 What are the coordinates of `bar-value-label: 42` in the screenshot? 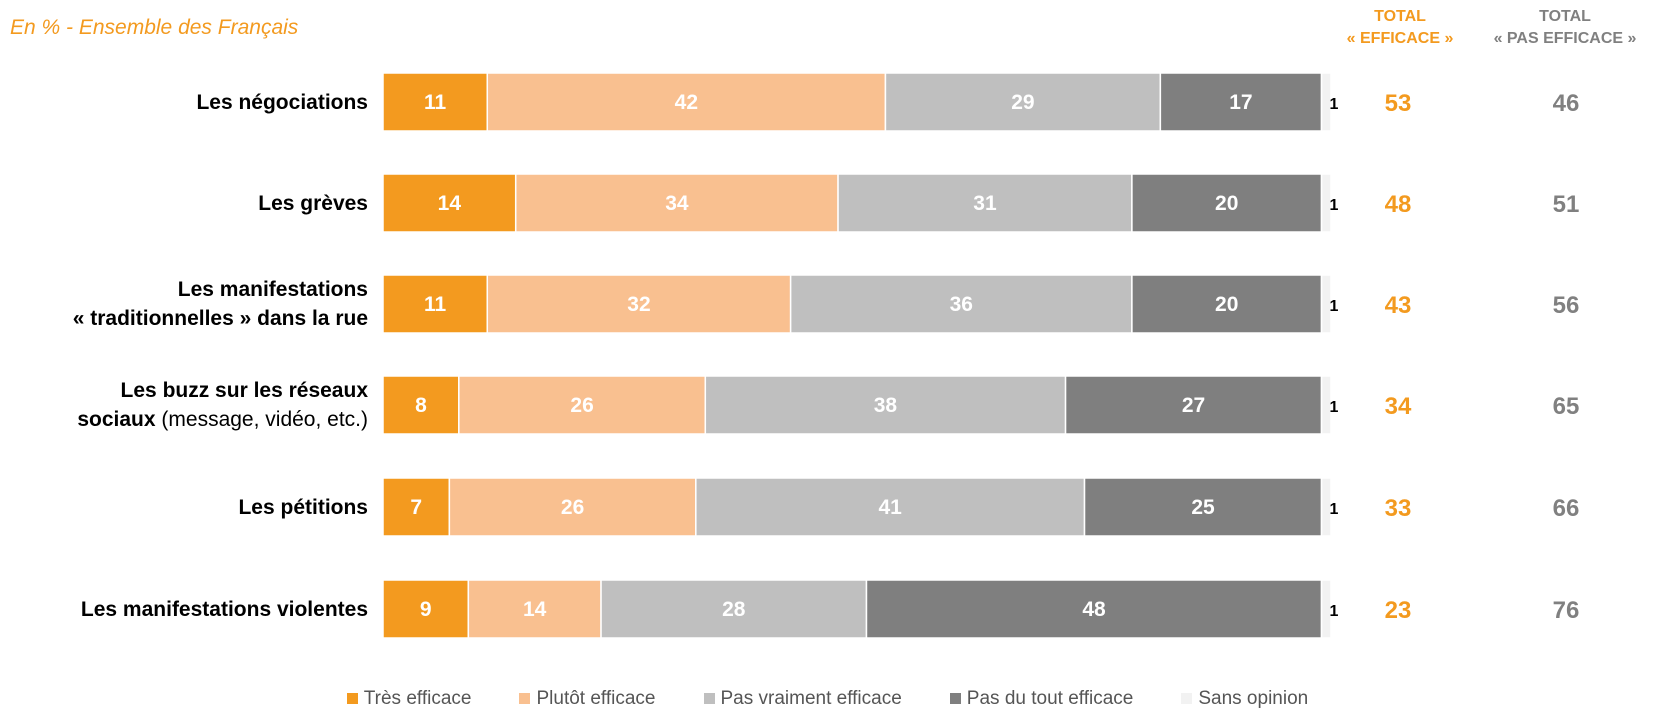 It's located at (686, 102).